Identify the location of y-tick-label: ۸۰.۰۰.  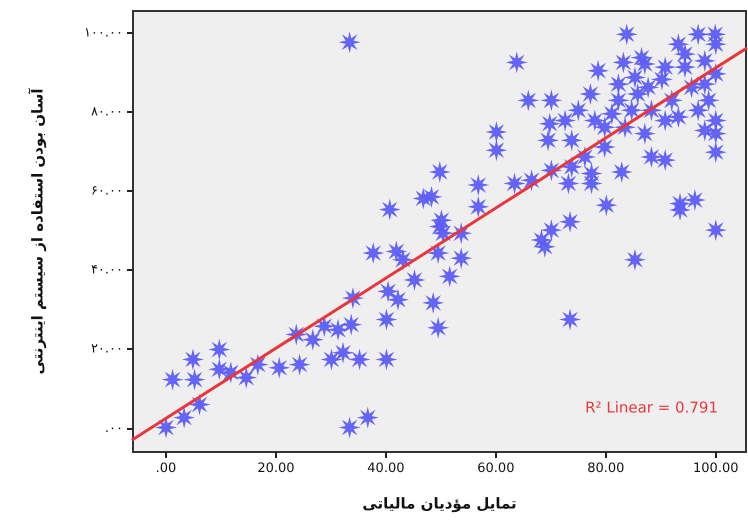
(106, 112).